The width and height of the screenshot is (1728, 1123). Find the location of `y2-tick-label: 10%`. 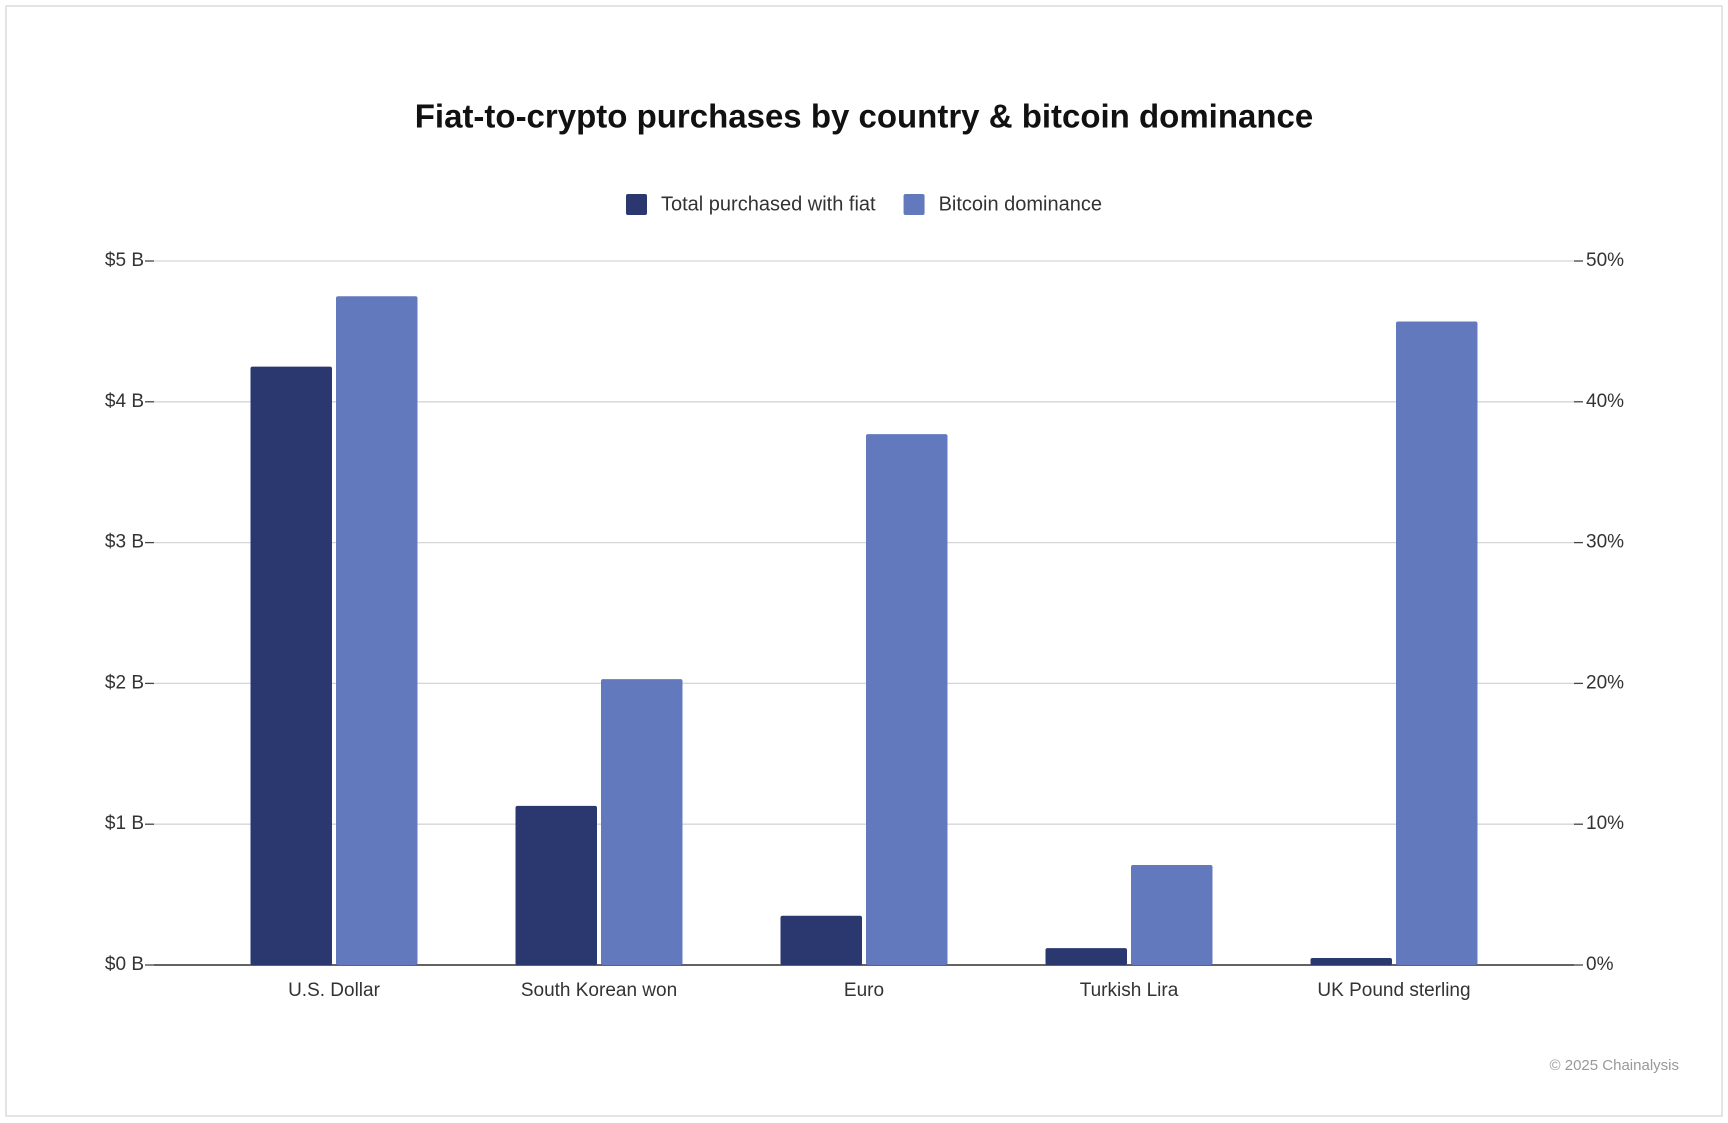

y2-tick-label: 10% is located at coordinates (1605, 823).